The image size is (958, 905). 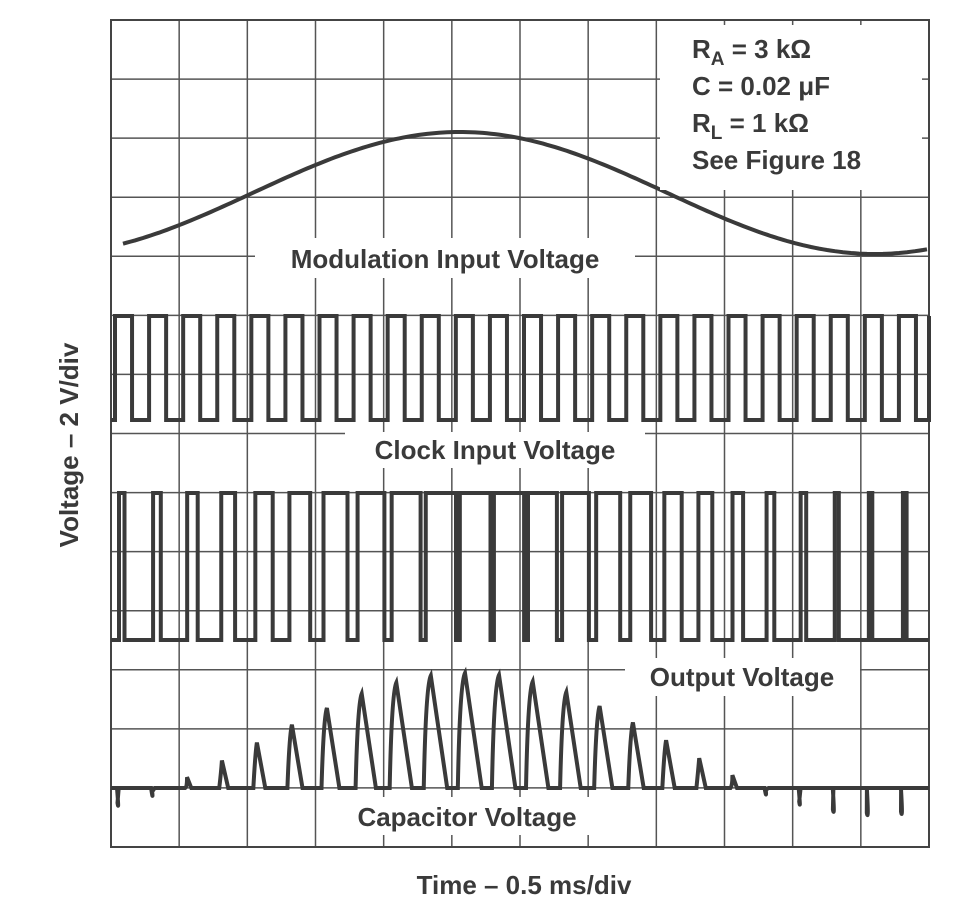 I want to click on output-wave, so click(x=520, y=566).